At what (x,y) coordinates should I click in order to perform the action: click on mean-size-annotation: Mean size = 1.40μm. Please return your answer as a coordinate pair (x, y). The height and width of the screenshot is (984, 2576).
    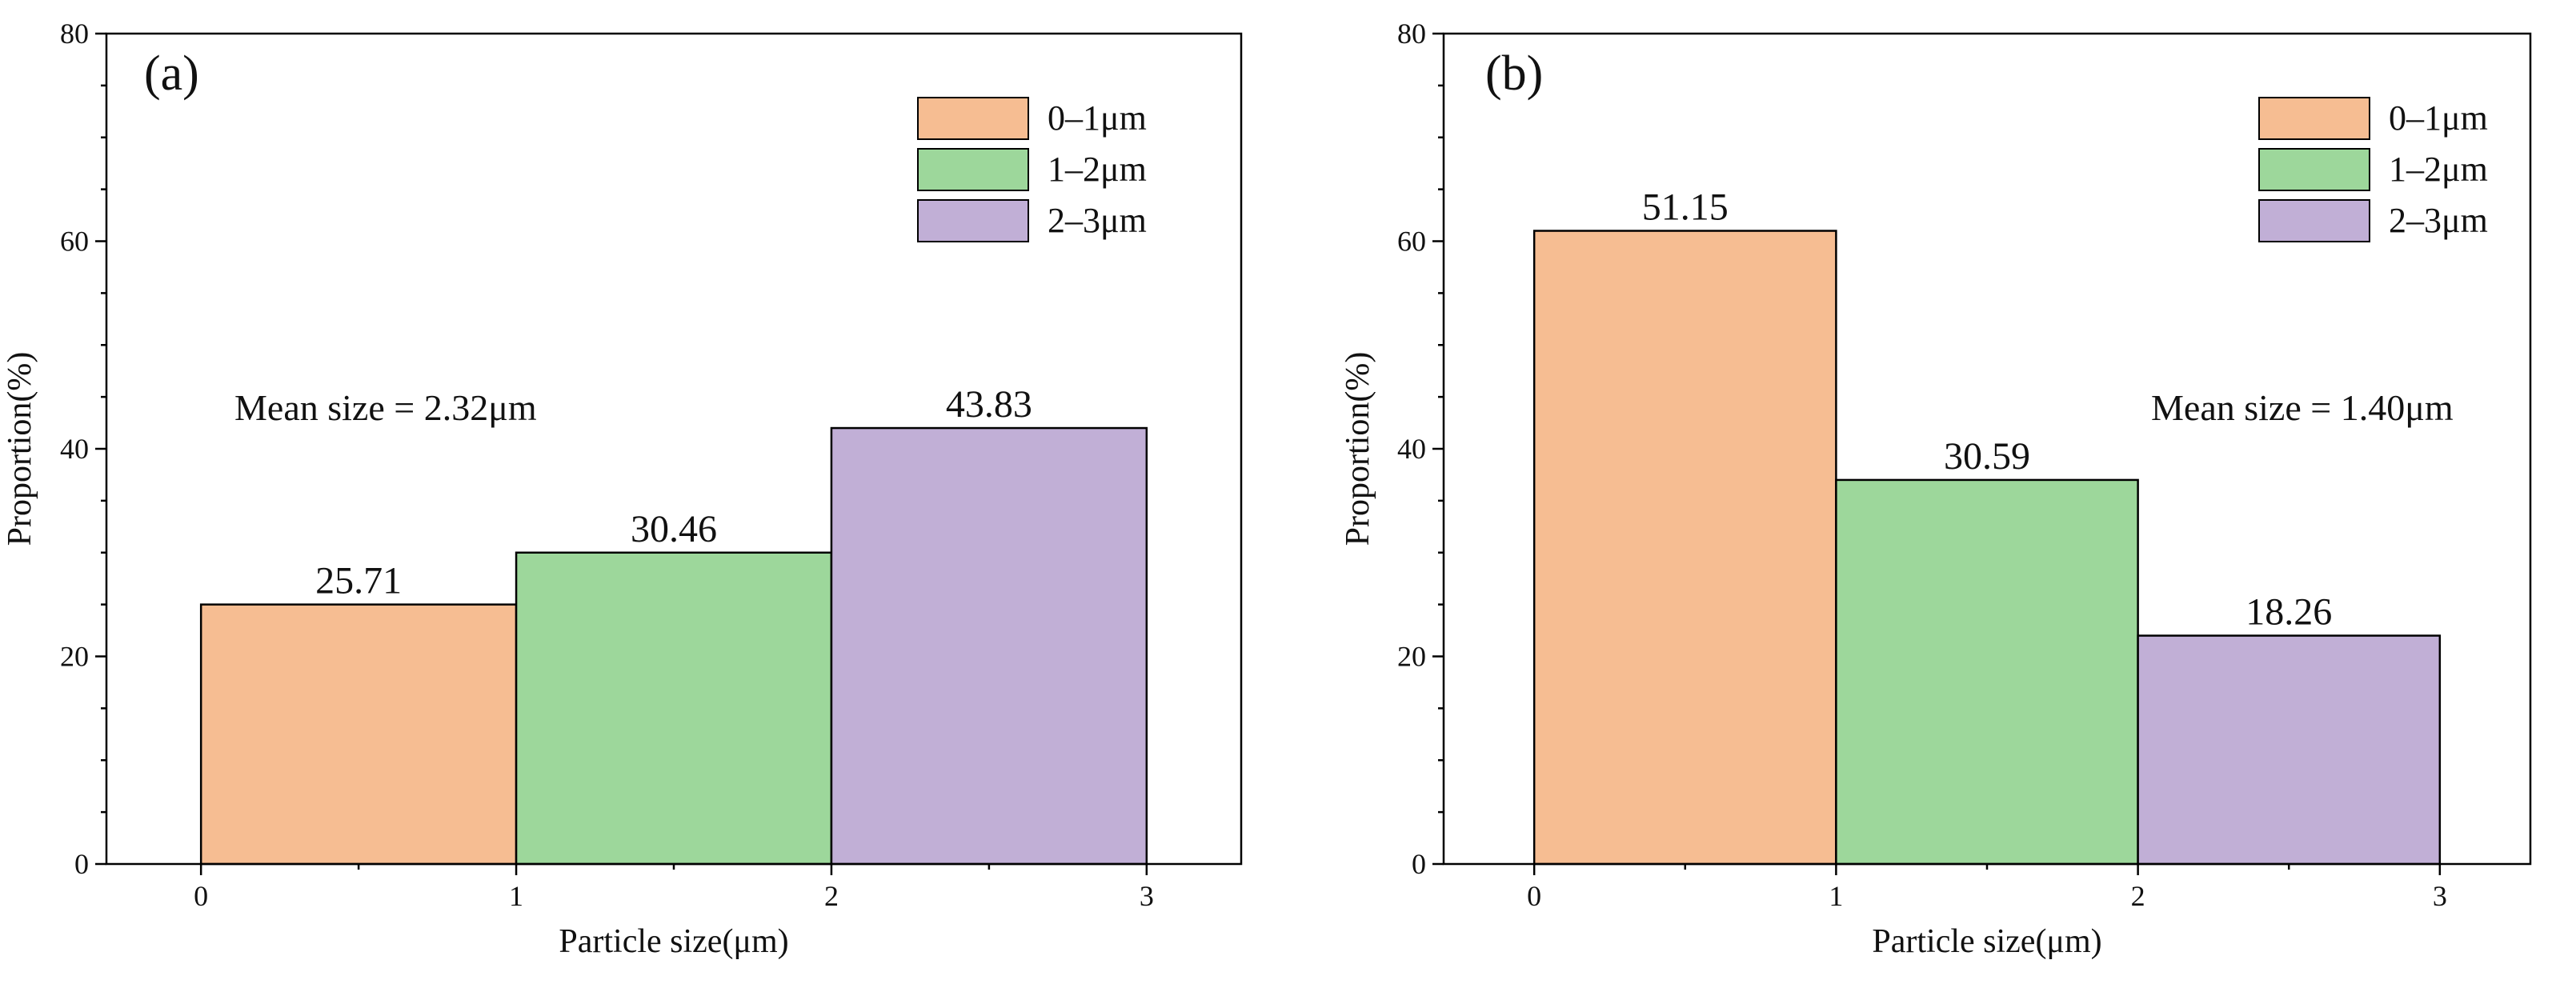
    Looking at the image, I should click on (2302, 407).